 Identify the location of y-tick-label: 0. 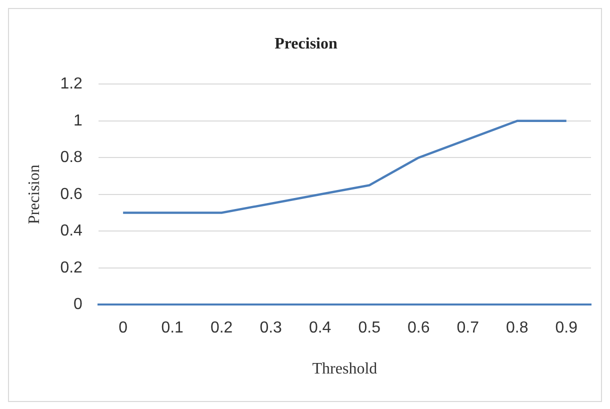
(78, 305).